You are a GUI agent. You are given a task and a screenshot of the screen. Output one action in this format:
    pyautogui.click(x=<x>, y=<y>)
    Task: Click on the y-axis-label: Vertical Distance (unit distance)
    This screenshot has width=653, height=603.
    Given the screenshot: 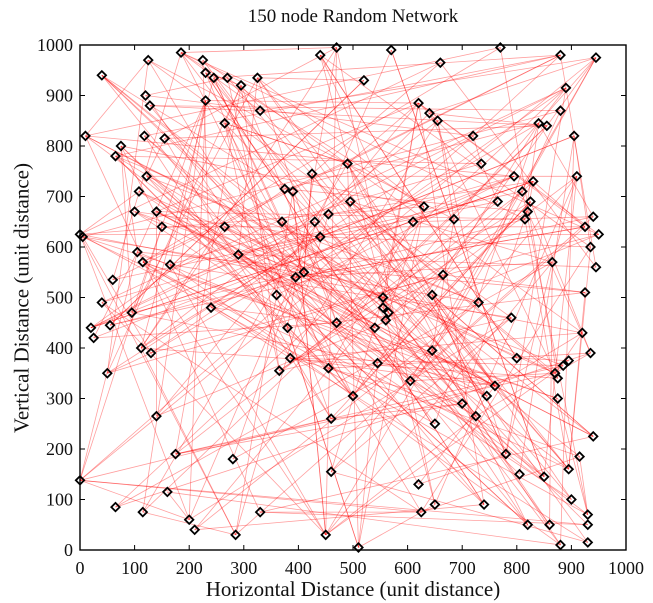 What is the action you would take?
    pyautogui.click(x=21, y=298)
    